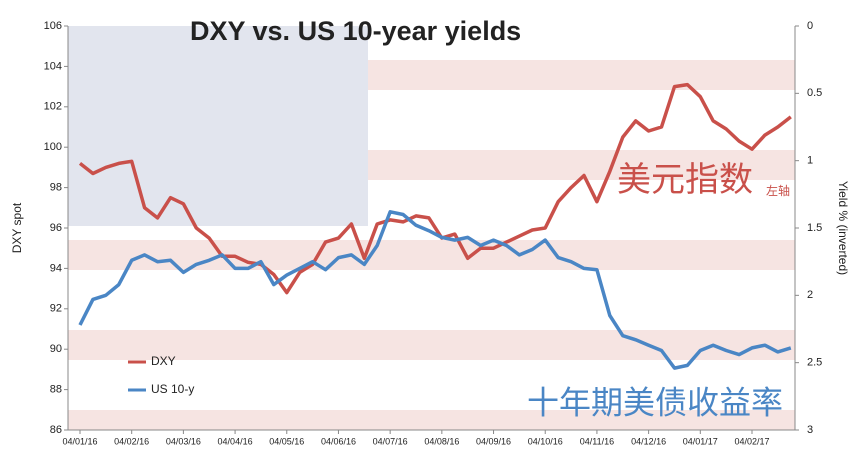  Describe the element at coordinates (56, 309) in the screenshot. I see `y-tick-label: 92` at that location.